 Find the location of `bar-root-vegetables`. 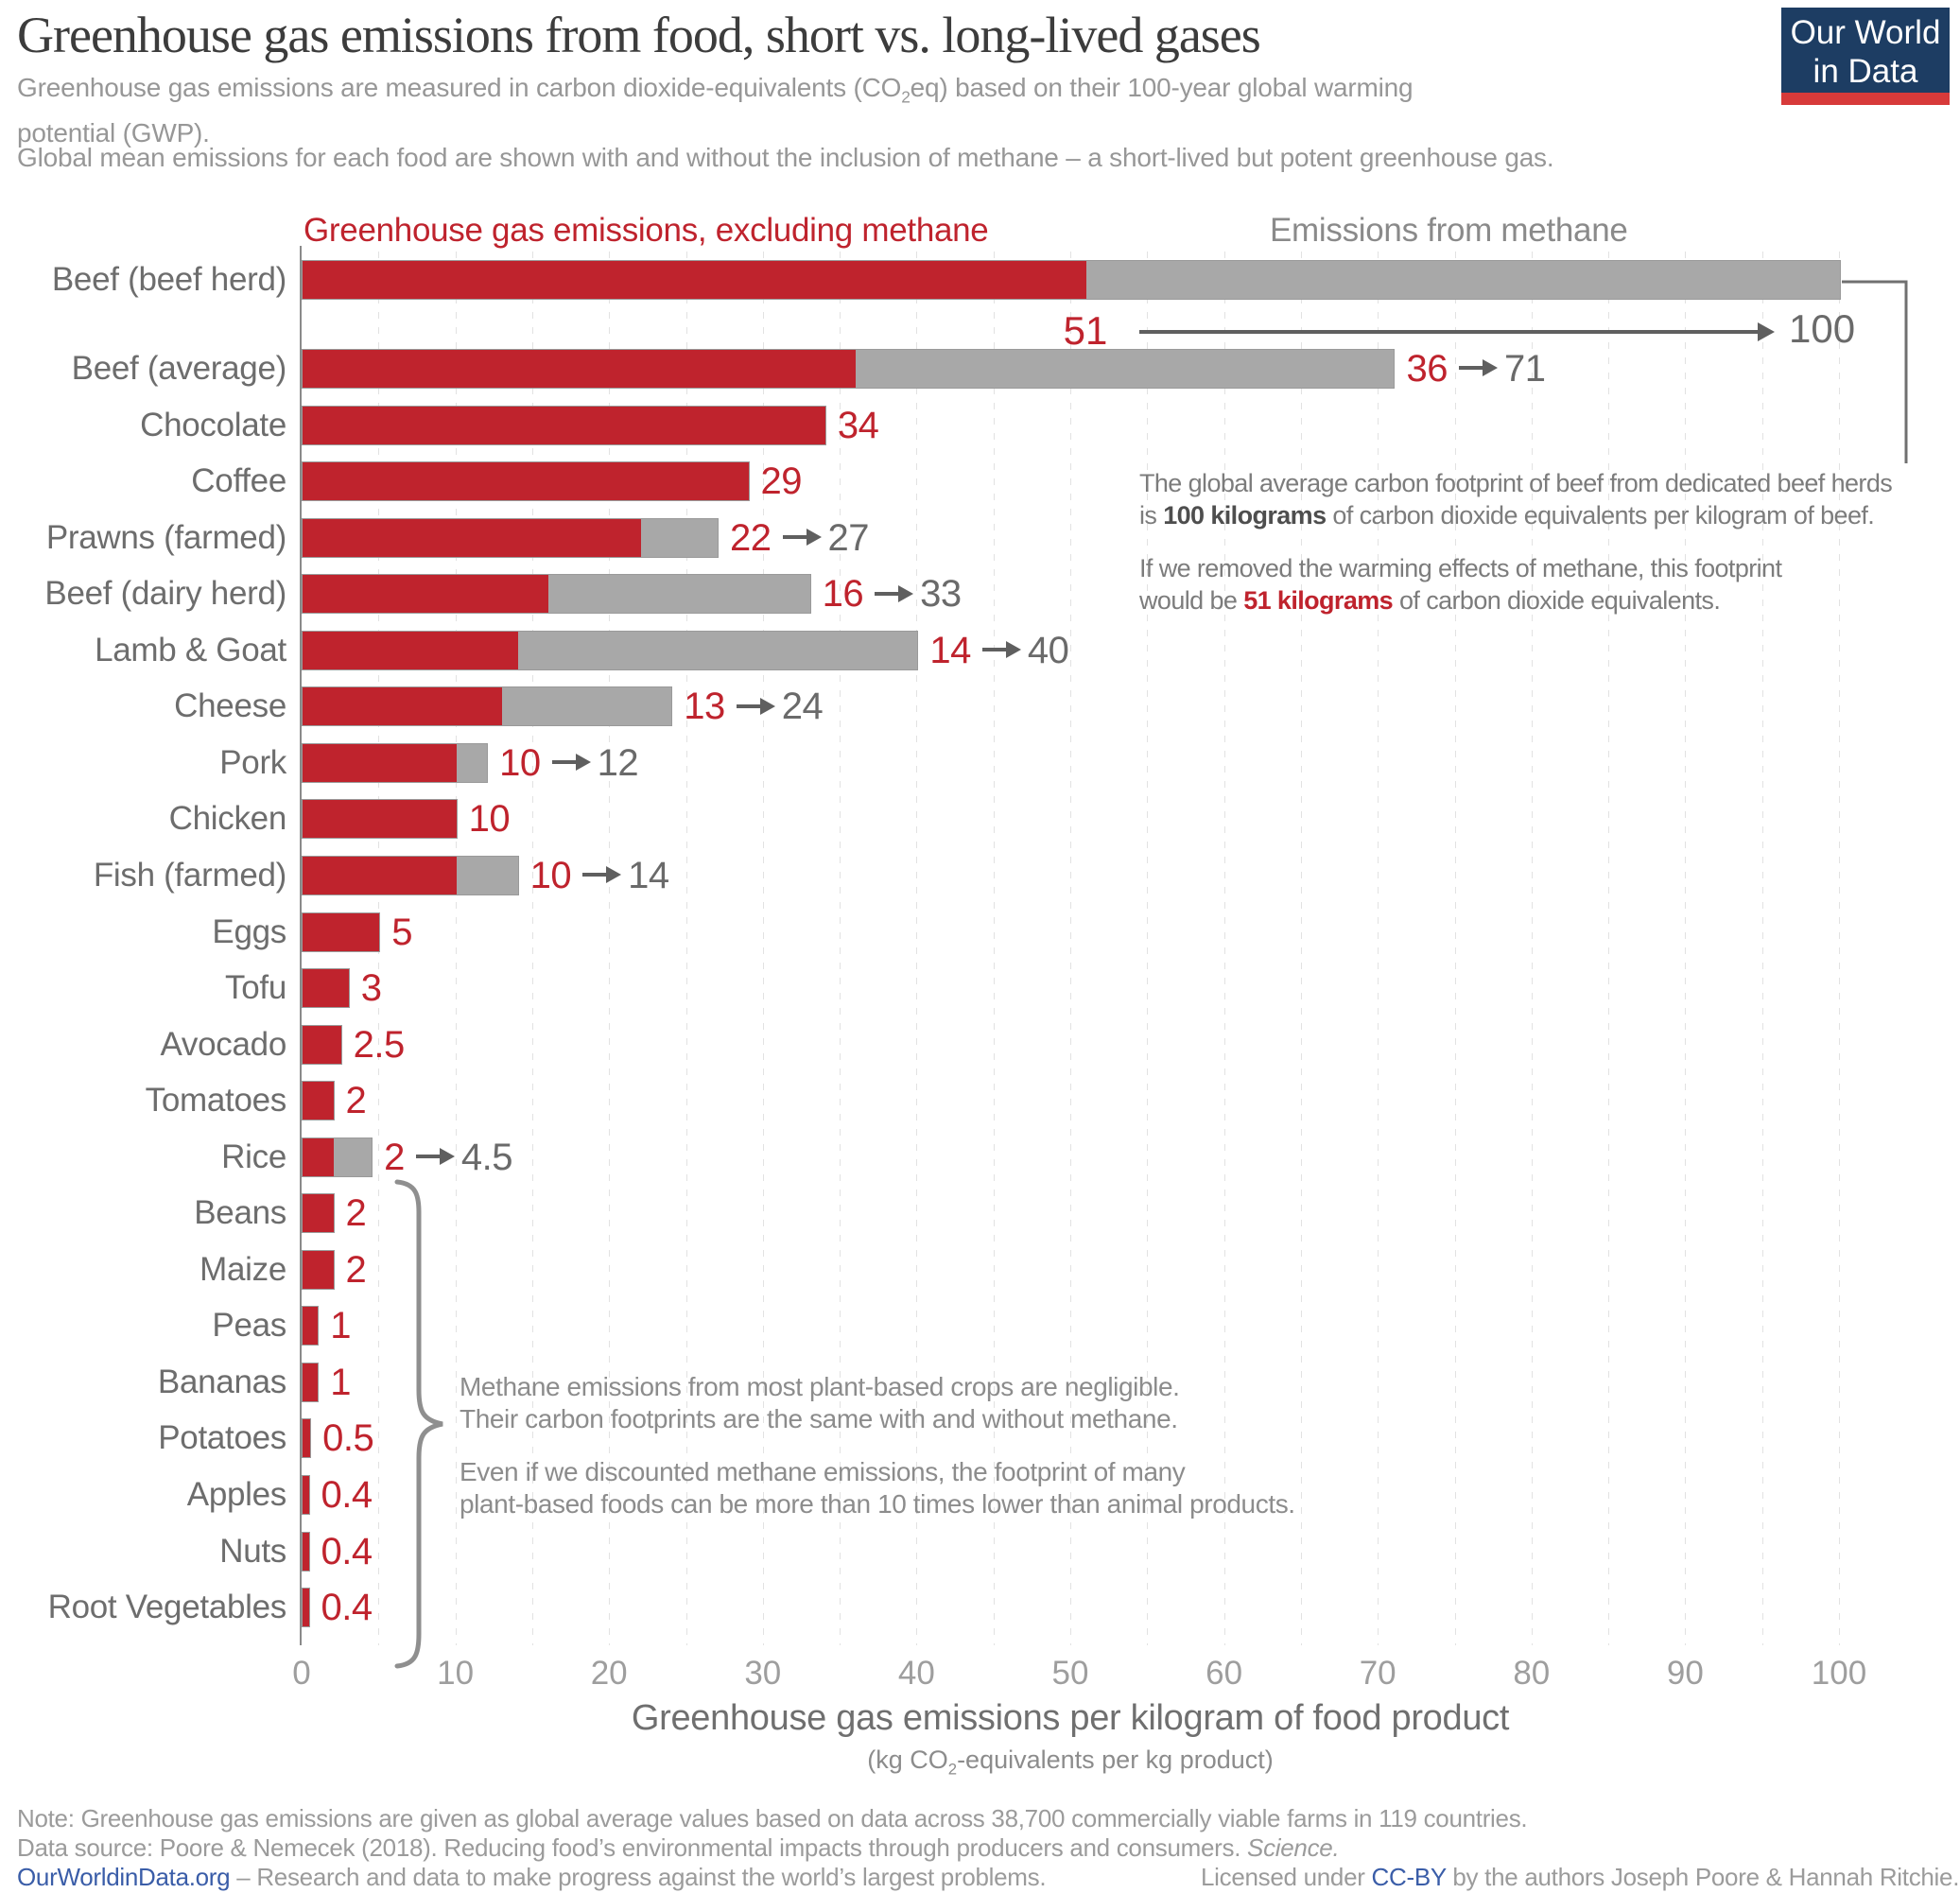

bar-root-vegetables is located at coordinates (306, 1608).